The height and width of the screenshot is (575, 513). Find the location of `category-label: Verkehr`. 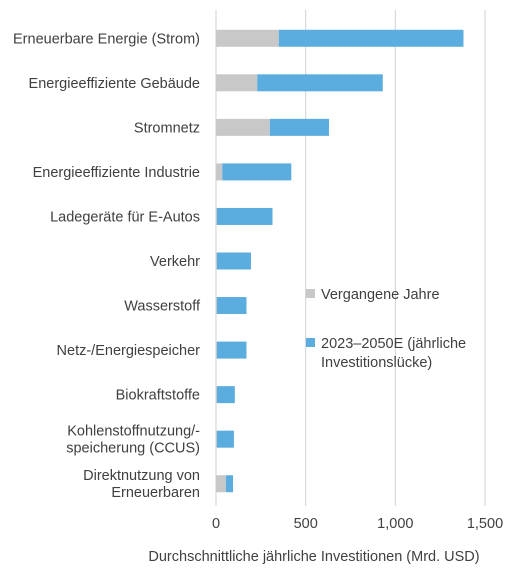

category-label: Verkehr is located at coordinates (175, 262).